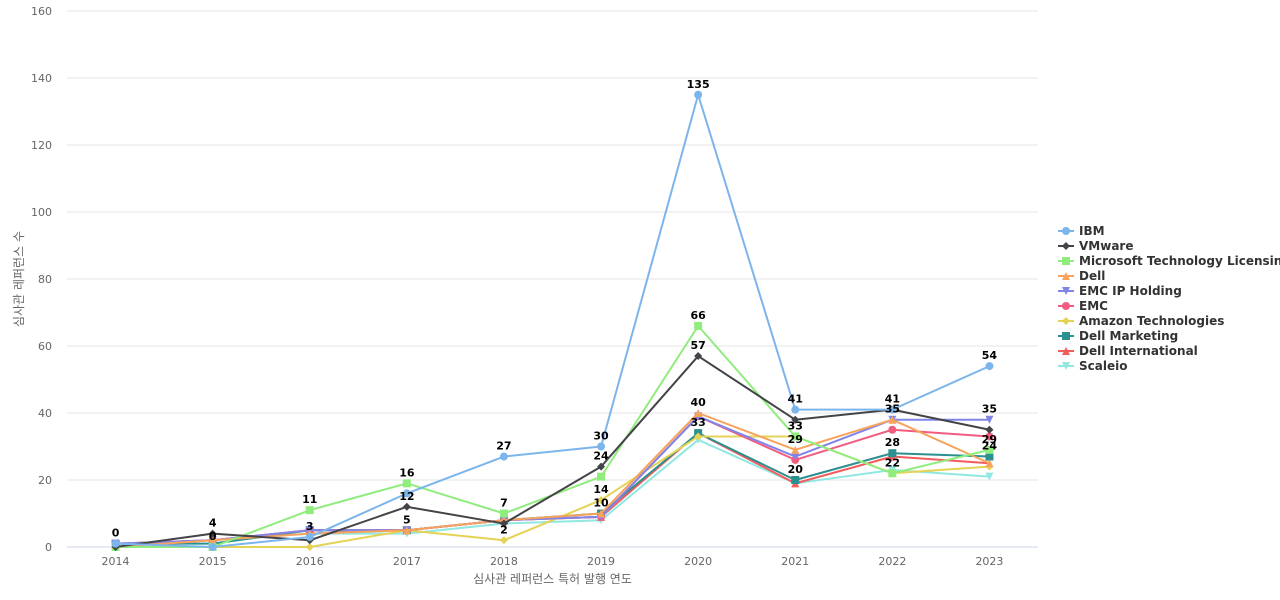 The width and height of the screenshot is (1280, 600). Describe the element at coordinates (892, 442) in the screenshot. I see `data-label: 28` at that location.